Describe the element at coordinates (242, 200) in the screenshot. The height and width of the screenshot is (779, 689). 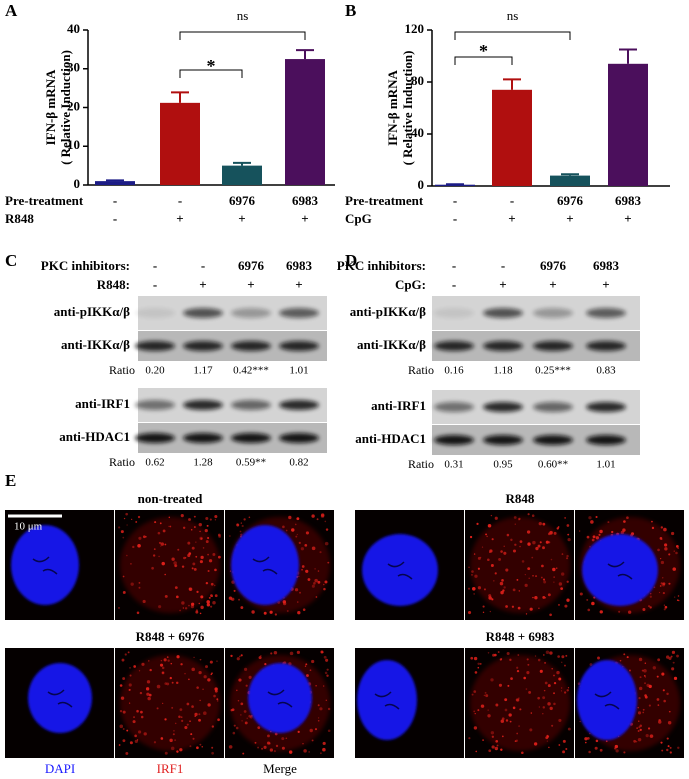
I see `row-value: 6976` at that location.